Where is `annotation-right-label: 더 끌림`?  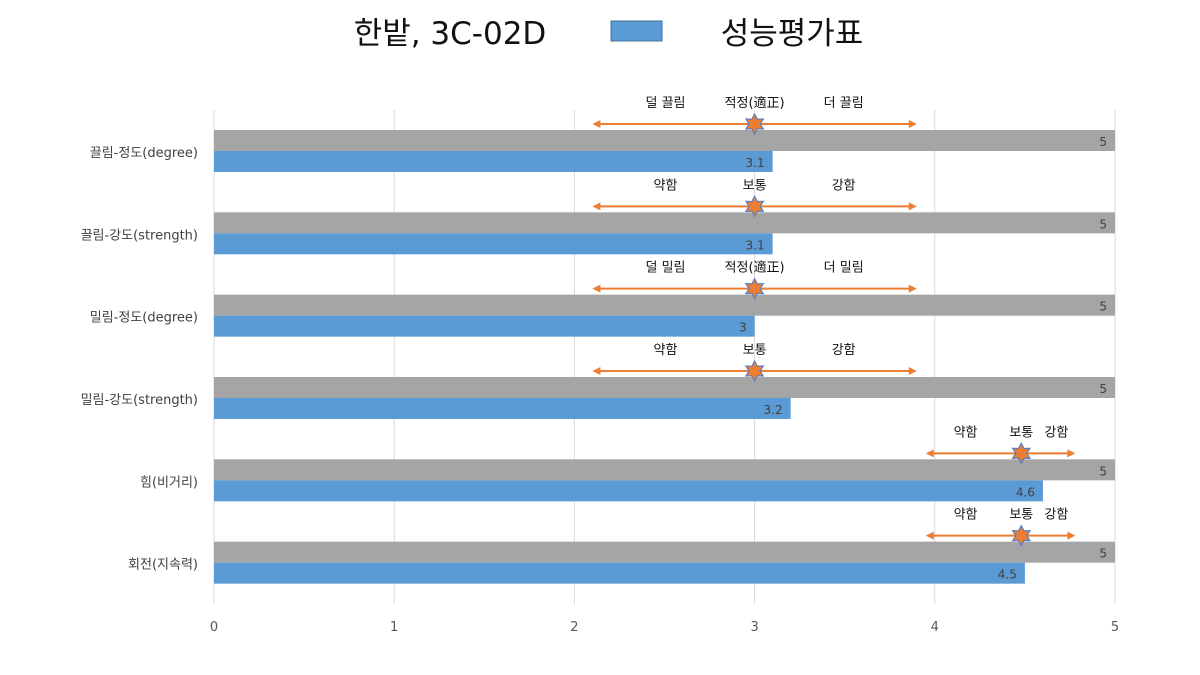 annotation-right-label: 더 끌림 is located at coordinates (844, 103).